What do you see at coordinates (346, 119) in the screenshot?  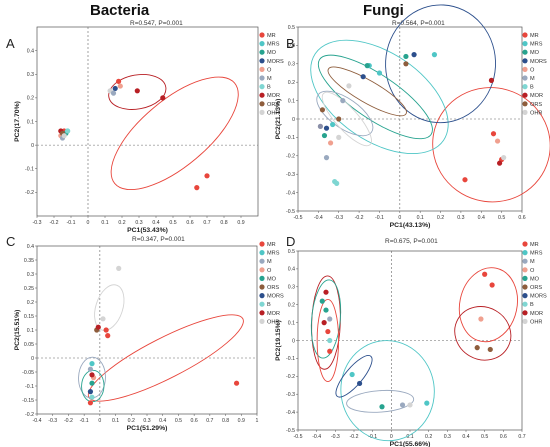 I see `confidence-ellipse-ohr` at bounding box center [346, 119].